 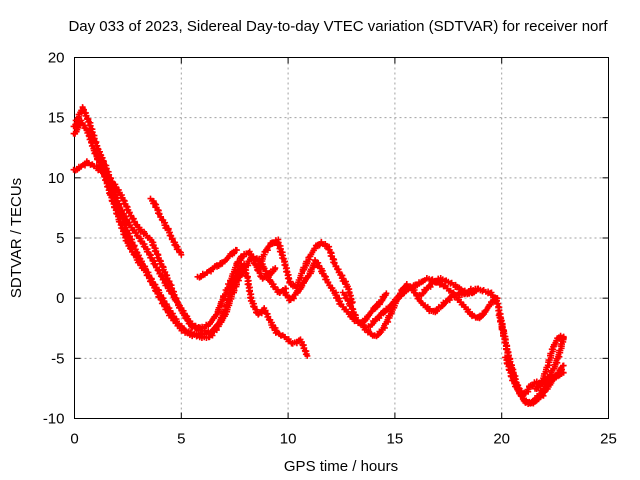 I want to click on y-tick-label: 15, so click(x=56, y=118).